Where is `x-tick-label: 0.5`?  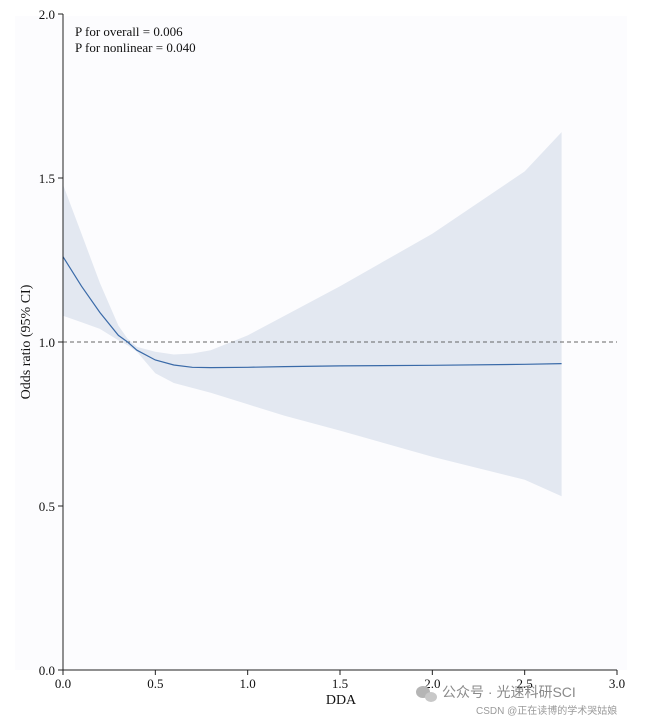 x-tick-label: 0.5 is located at coordinates (155, 683).